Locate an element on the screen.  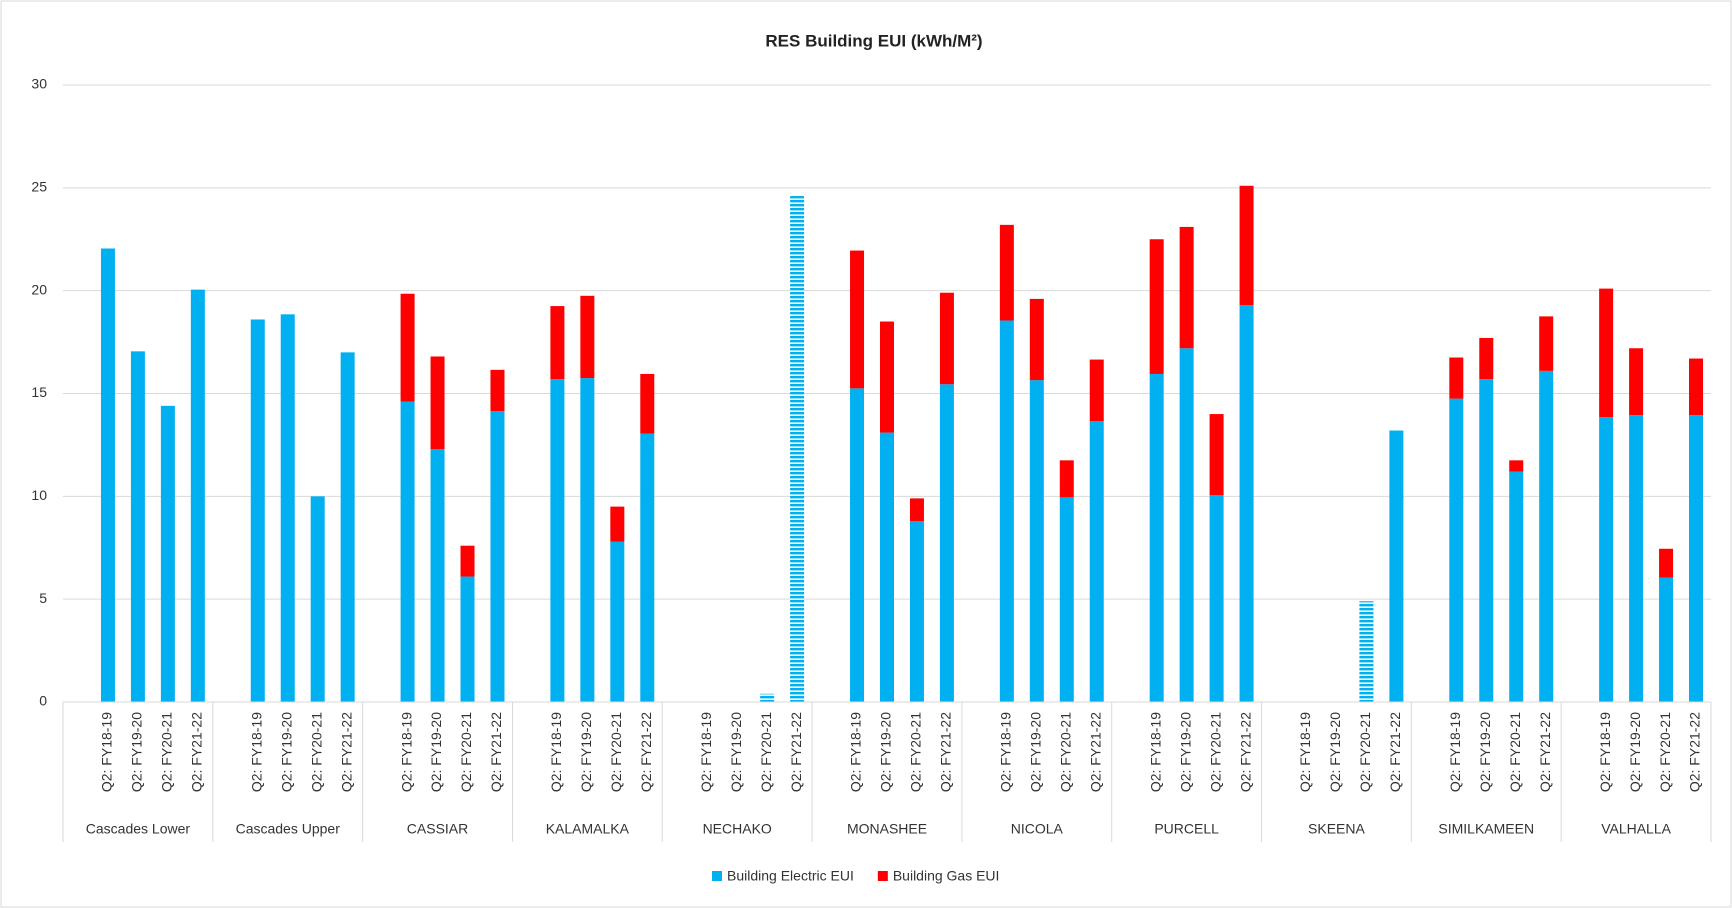
chart-title: RES Building EUI (kWh/M²) is located at coordinates (873, 40).